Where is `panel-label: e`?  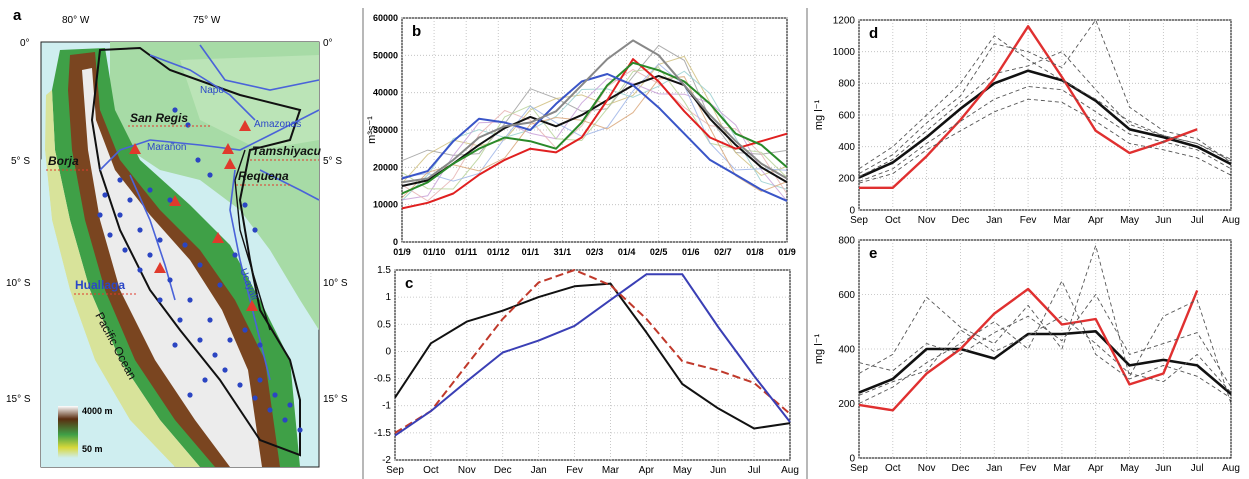 panel-label: e is located at coordinates (873, 253).